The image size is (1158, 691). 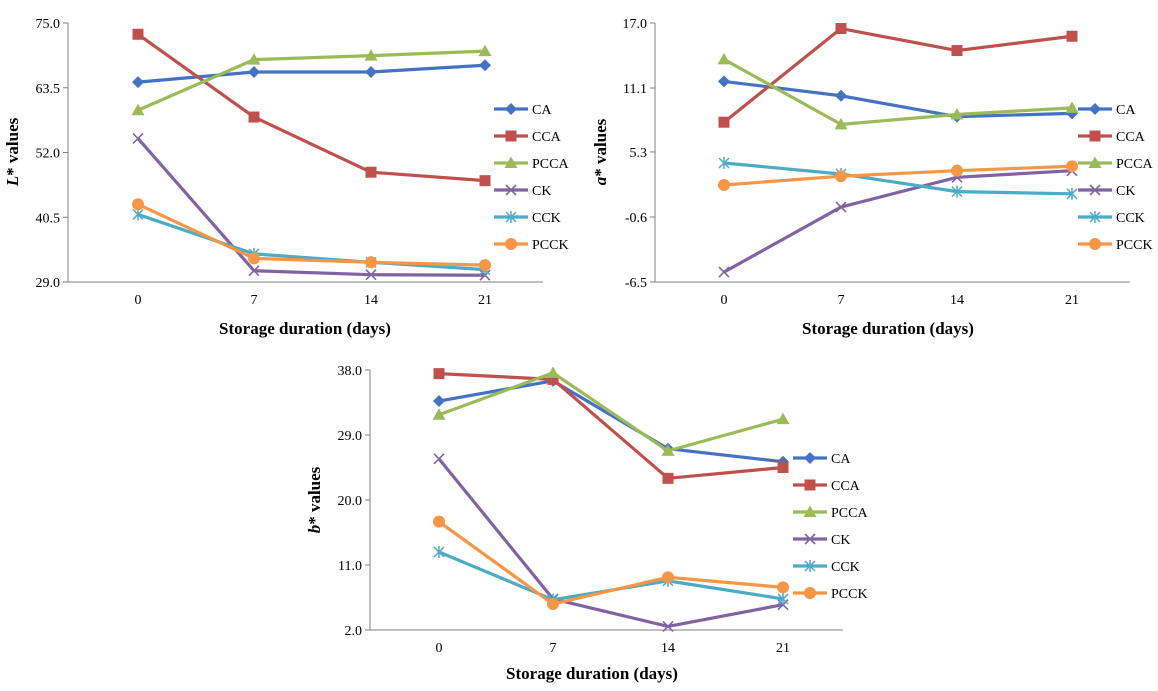 What do you see at coordinates (350, 501) in the screenshot?
I see `y-tick-label: 20.0` at bounding box center [350, 501].